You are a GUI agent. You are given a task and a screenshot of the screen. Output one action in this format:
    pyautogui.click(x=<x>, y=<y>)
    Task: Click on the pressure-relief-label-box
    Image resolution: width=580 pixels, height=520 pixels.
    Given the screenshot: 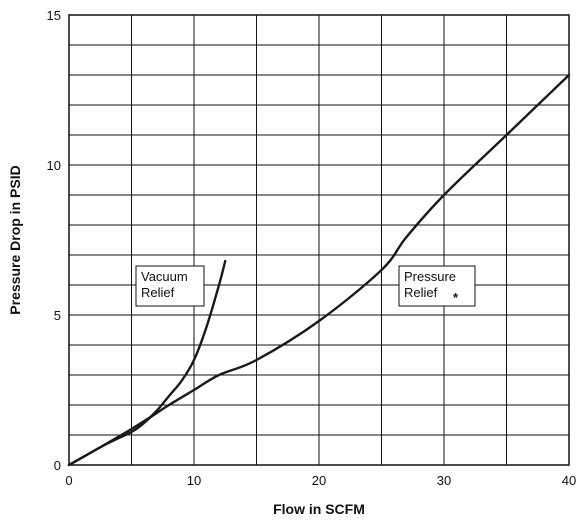 What is the action you would take?
    pyautogui.click(x=437, y=286)
    